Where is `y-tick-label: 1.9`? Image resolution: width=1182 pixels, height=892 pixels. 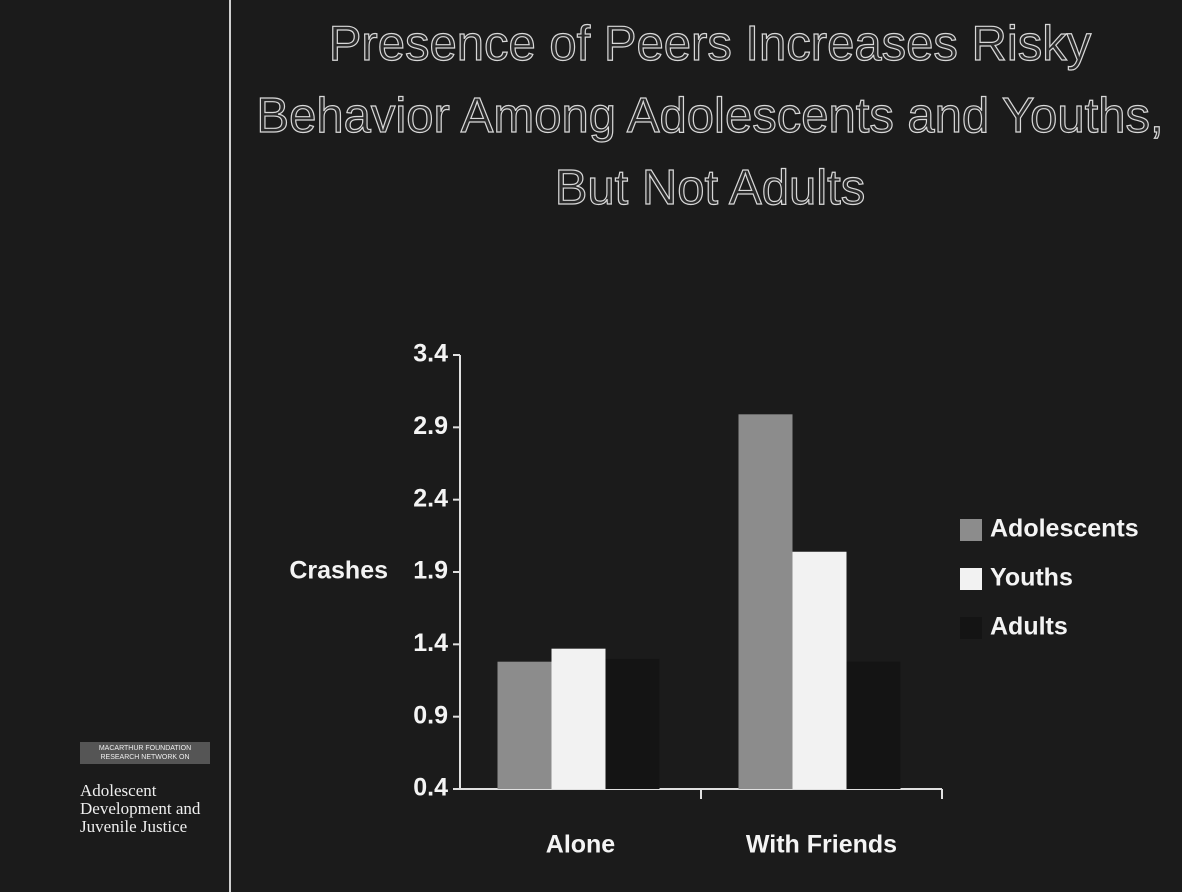 y-tick-label: 1.9 is located at coordinates (430, 571).